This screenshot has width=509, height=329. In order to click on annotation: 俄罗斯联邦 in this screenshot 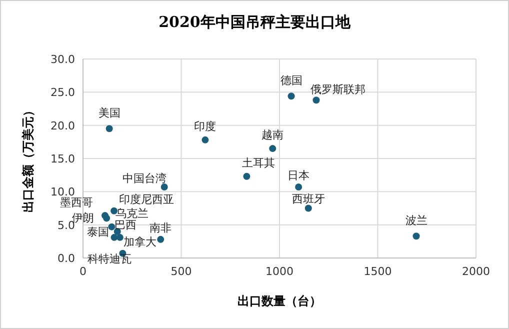, I will do `click(338, 89)`.